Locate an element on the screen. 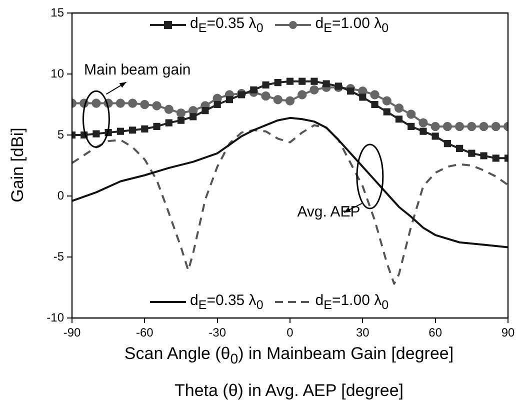 The image size is (518, 414). x-tick-label: -30 is located at coordinates (217, 333).